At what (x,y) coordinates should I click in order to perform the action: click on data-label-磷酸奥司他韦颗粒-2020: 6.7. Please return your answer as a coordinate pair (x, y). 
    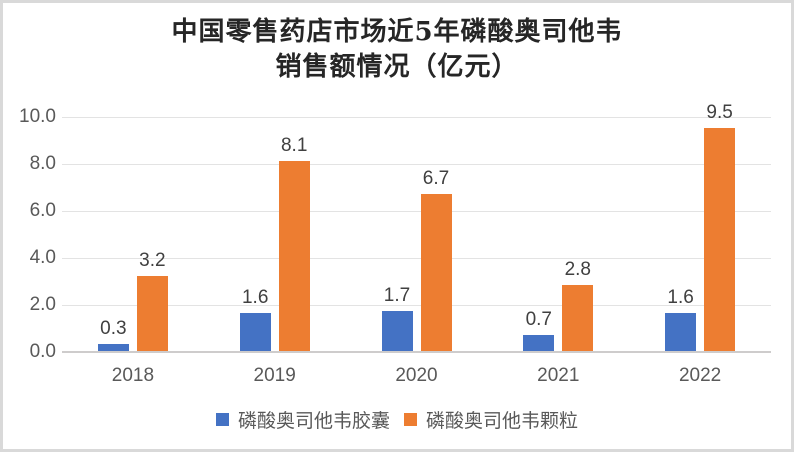
    Looking at the image, I should click on (436, 178).